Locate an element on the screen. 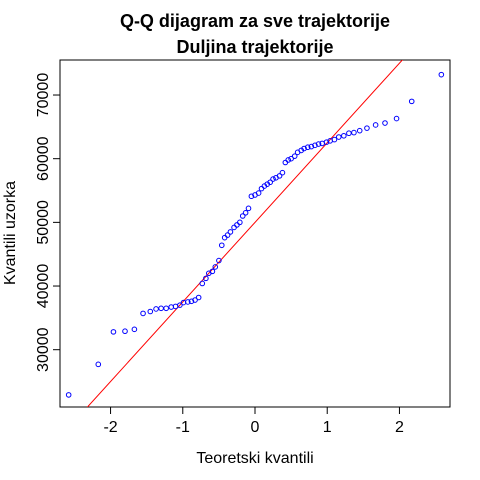 The height and width of the screenshot is (480, 480). chart-subtitle: Duljina trajektorije is located at coordinates (254, 47).